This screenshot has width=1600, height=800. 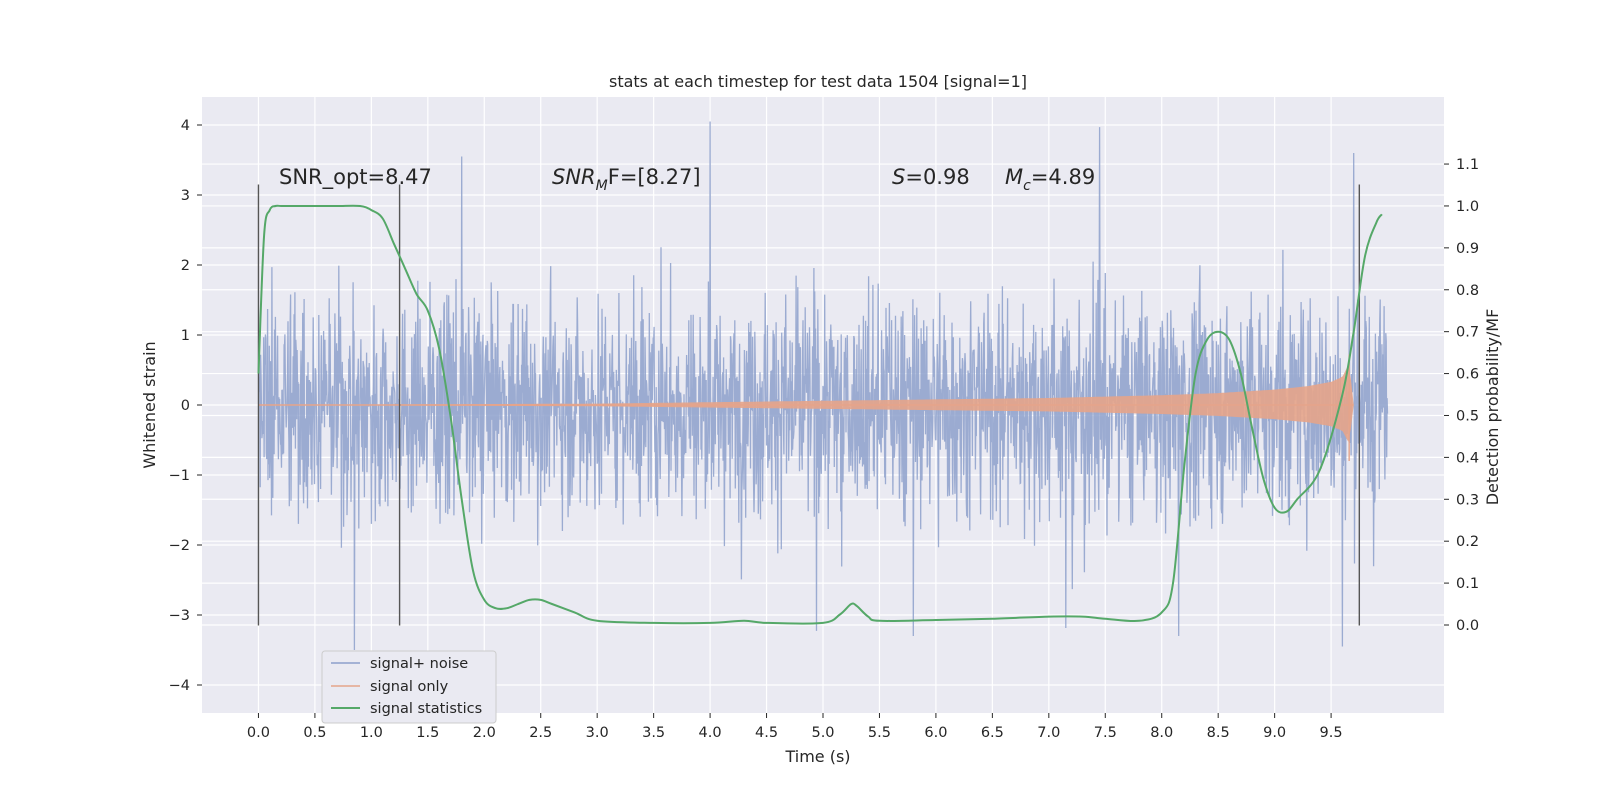 I want to click on signal-only-envelope, so click(x=806, y=403).